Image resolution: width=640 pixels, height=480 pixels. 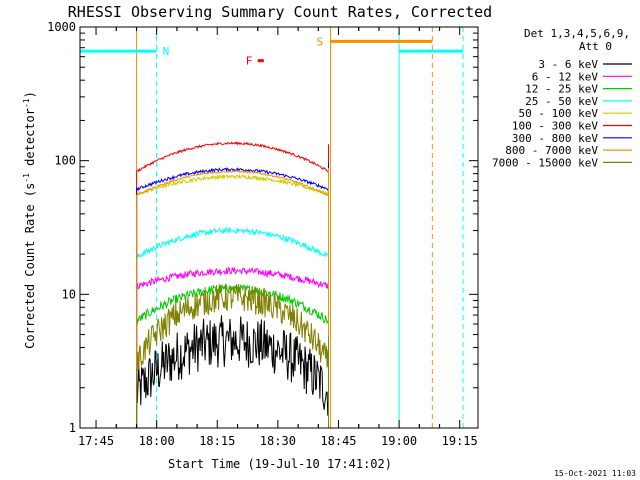 I want to click on legend-item-label: 7000 - 15000 keV, so click(x=545, y=162).